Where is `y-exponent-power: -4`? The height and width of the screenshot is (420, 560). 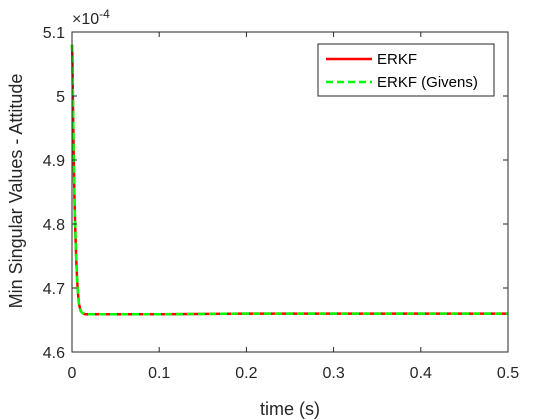
y-exponent-power: -4 is located at coordinates (104, 14).